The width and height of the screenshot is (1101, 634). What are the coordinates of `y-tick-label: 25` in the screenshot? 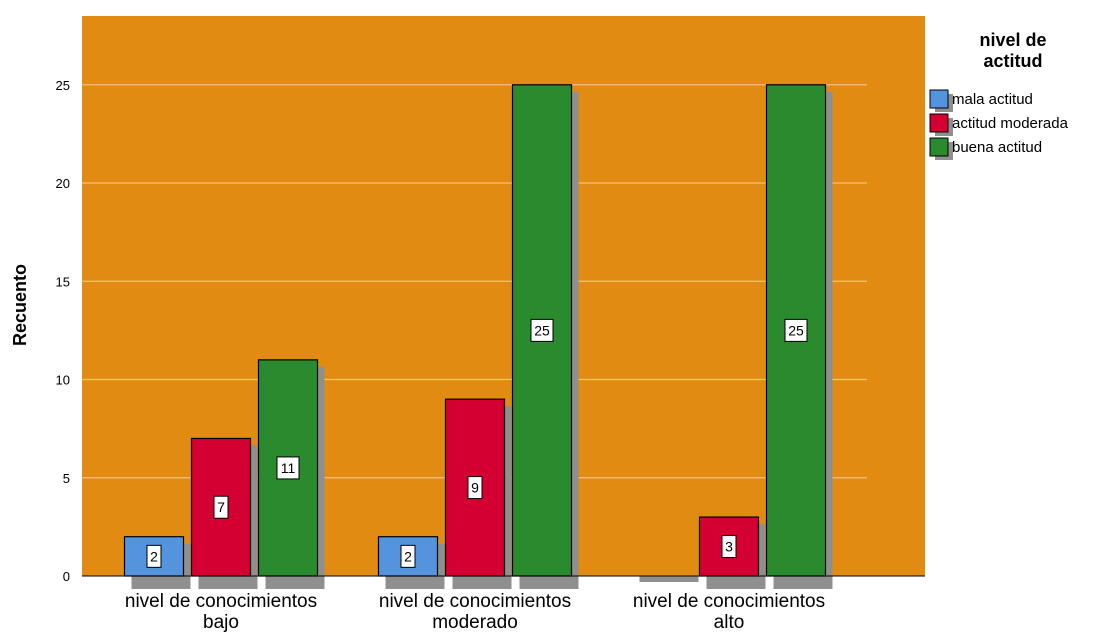 It's located at (63, 85).